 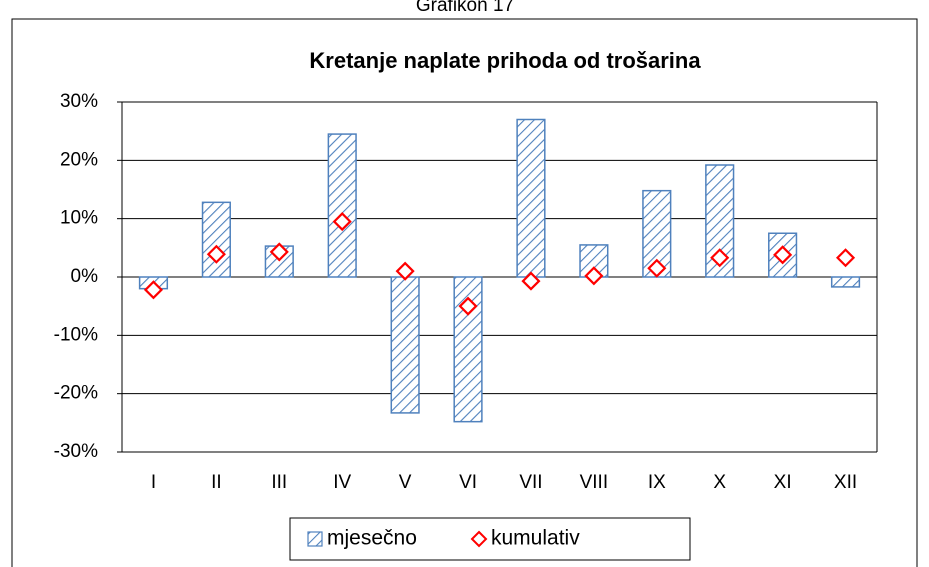 What do you see at coordinates (468, 482) in the screenshot?
I see `x-tick-label: VI` at bounding box center [468, 482].